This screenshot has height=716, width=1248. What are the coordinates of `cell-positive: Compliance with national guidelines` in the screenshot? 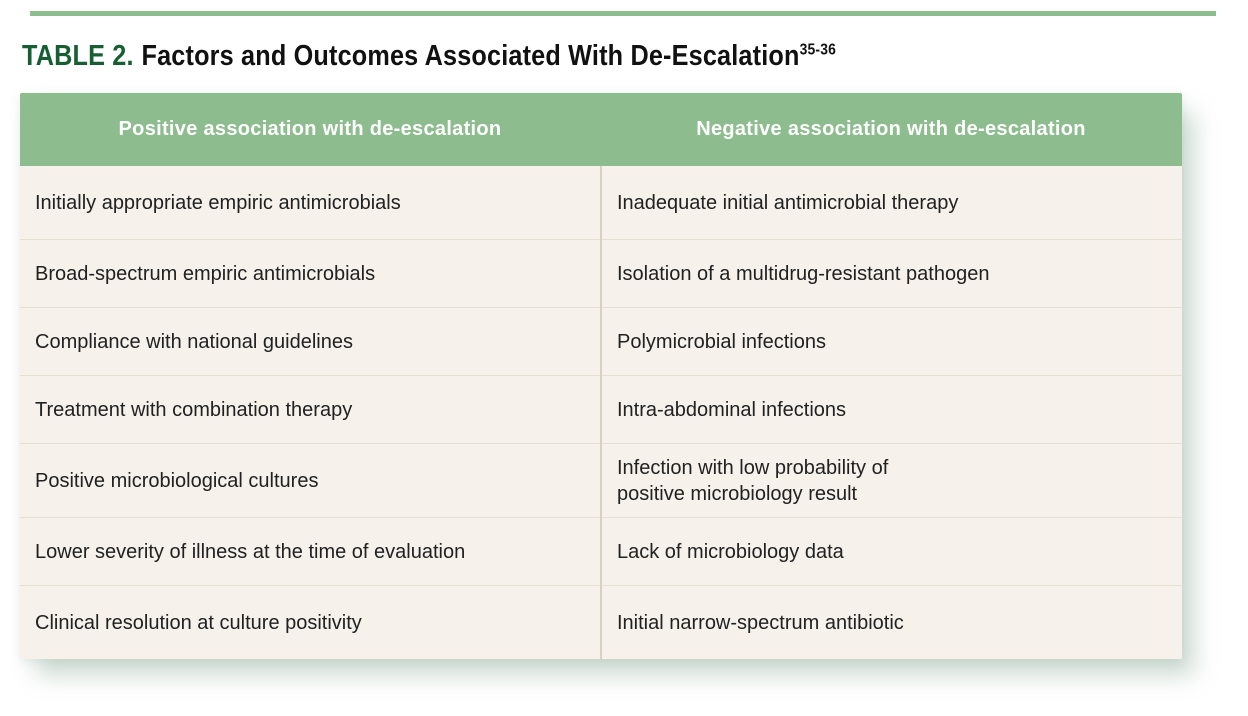 It's located at (194, 341).